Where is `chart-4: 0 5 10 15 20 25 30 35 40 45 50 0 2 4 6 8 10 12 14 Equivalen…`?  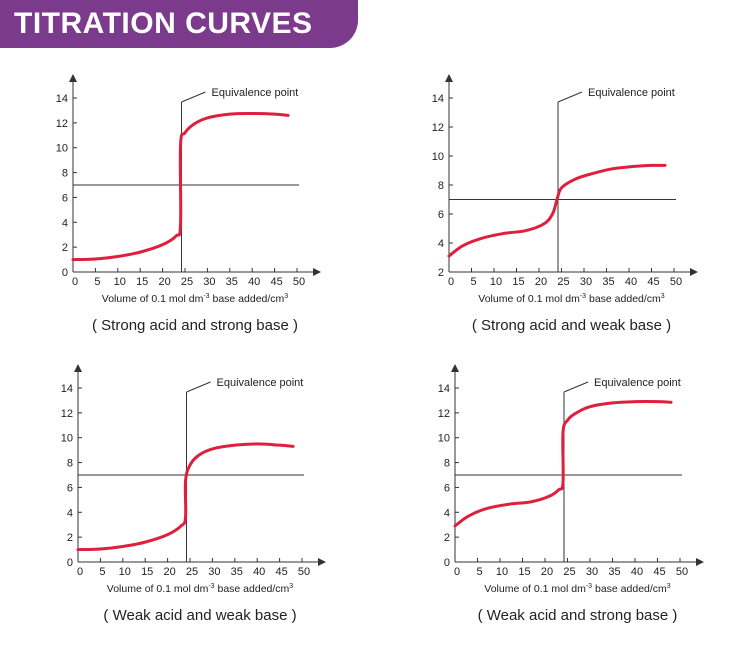
chart-4: 0 5 10 15 20 25 30 35 40 45 50 0 2 4 6 8 10 12 14 Equivalen… is located at coordinates (571, 494).